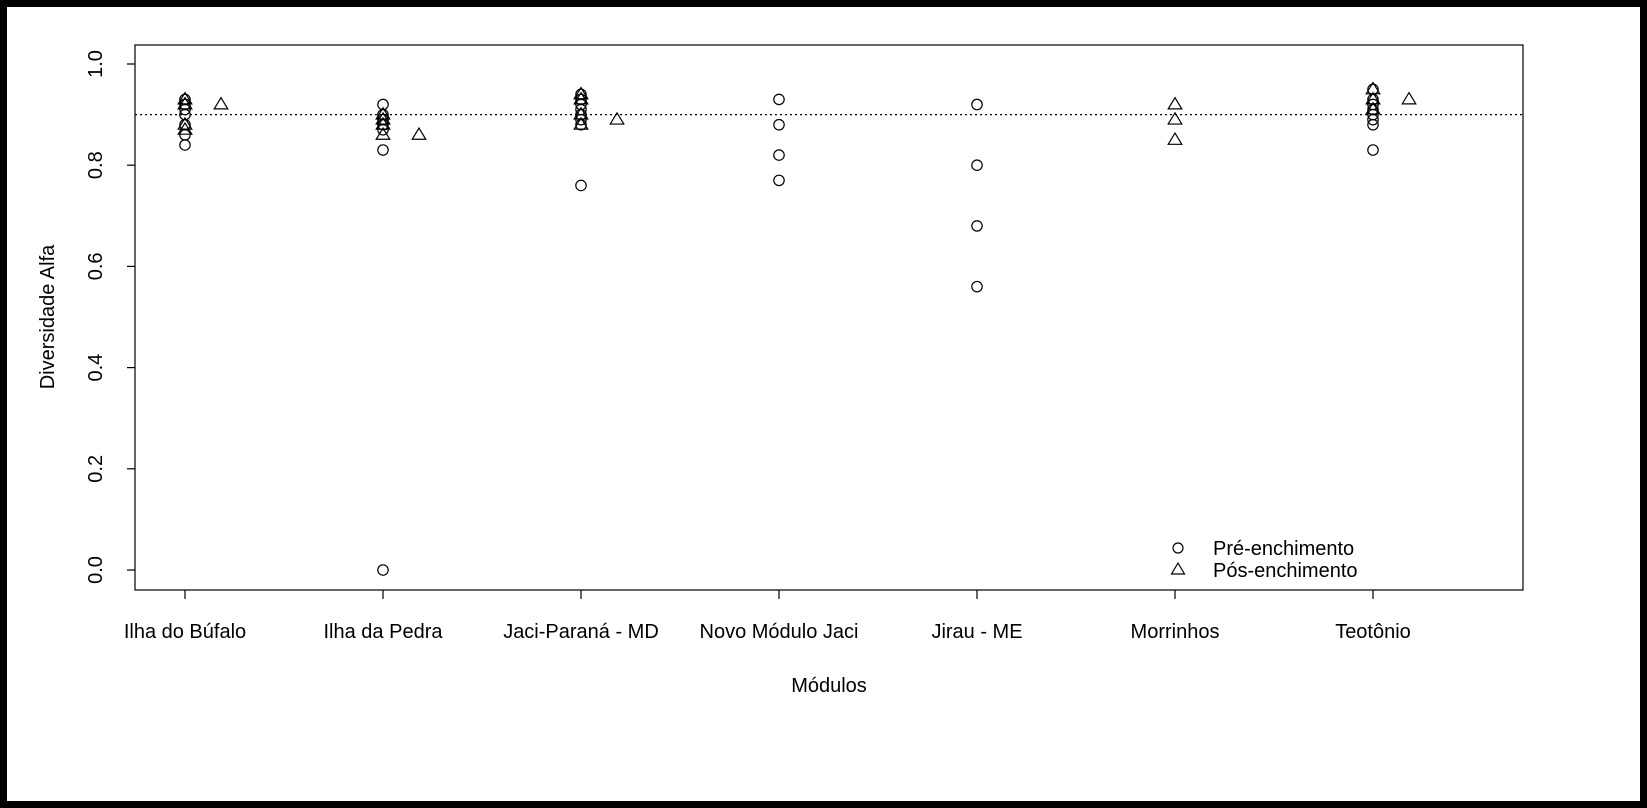  Describe the element at coordinates (384, 632) in the screenshot. I see `x-tick-label: Ilha da Pedra` at that location.